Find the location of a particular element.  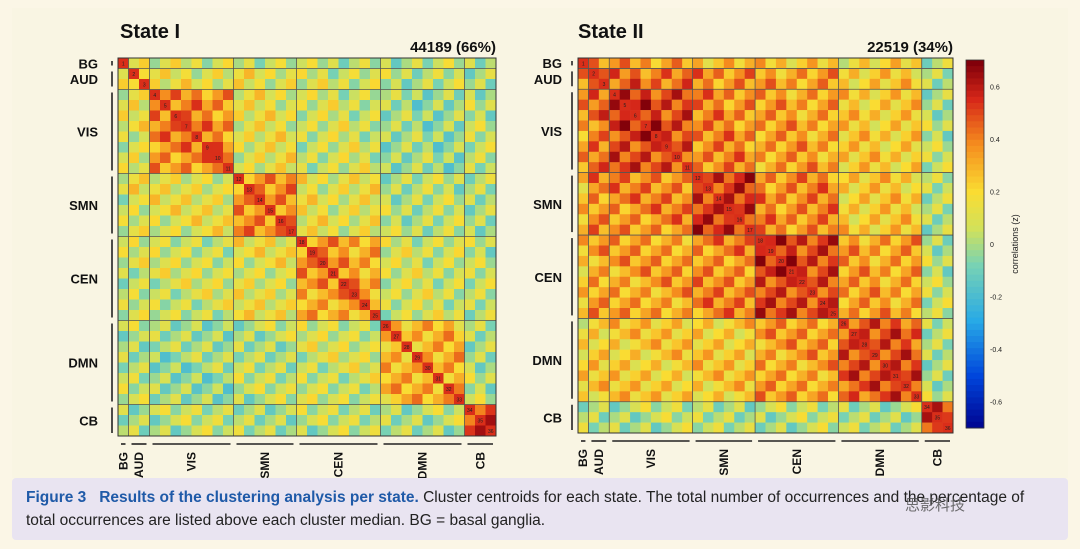

diagonal-index-label: 21 is located at coordinates (333, 274).